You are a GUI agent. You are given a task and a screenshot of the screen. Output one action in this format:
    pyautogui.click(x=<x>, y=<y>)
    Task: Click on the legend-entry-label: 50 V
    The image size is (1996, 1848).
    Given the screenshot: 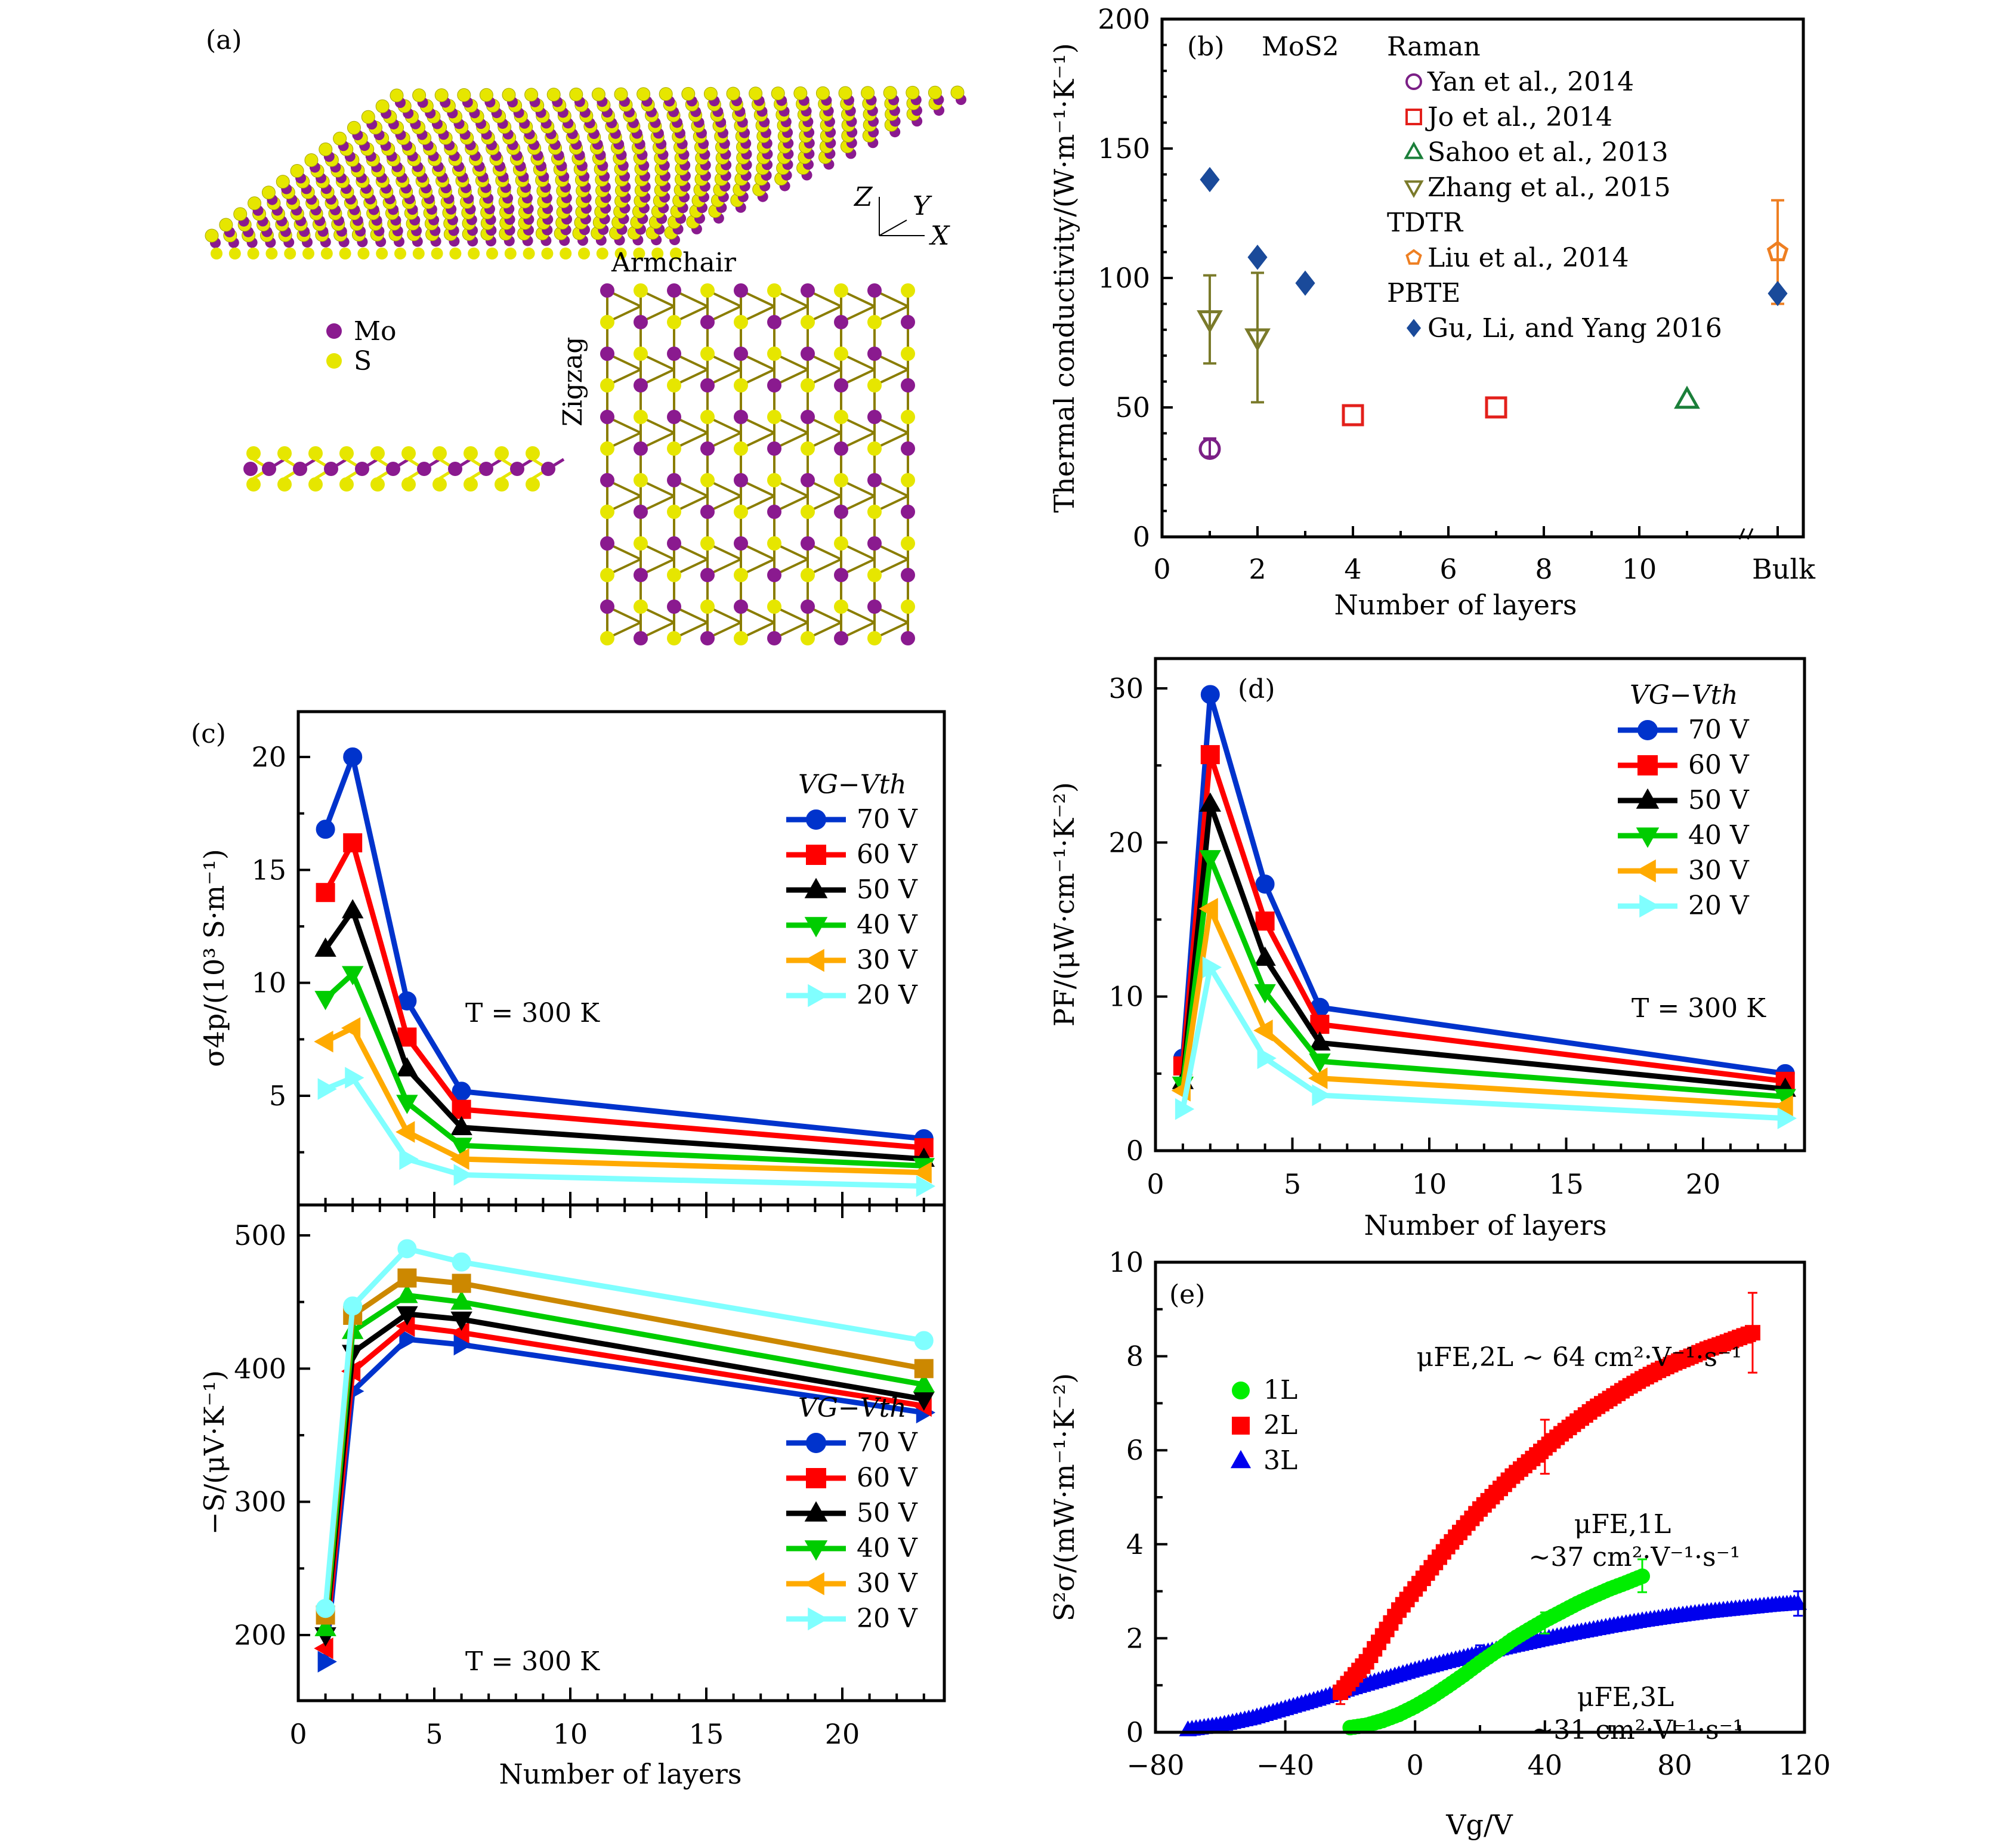 What is the action you would take?
    pyautogui.click(x=1719, y=800)
    